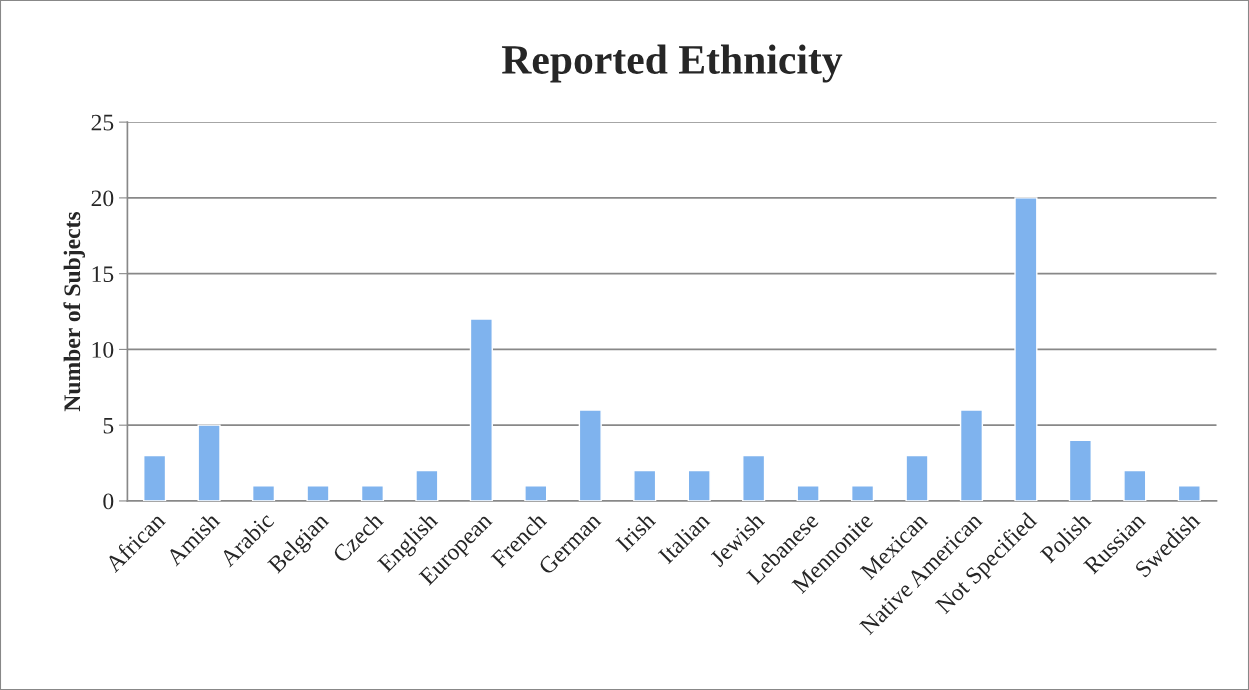 Image resolution: width=1249 pixels, height=690 pixels. Describe the element at coordinates (74, 311) in the screenshot. I see `y-axis-title: Number of Subjects` at that location.